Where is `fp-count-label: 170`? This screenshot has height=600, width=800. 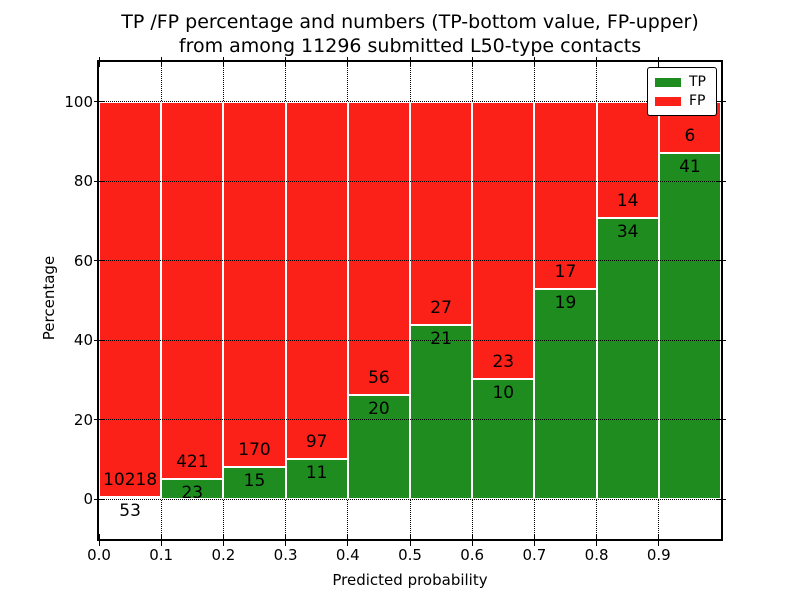
fp-count-label: 170 is located at coordinates (254, 450).